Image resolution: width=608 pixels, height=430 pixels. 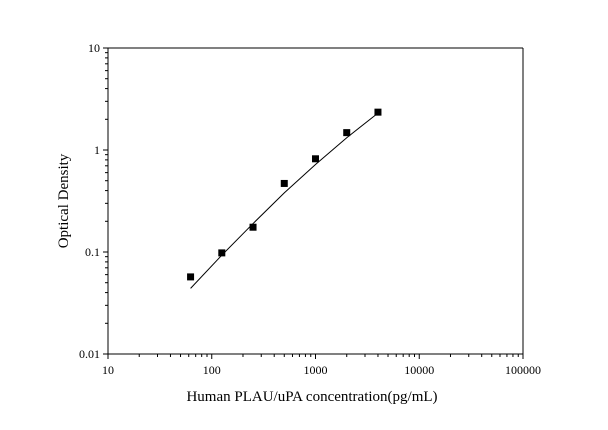 What do you see at coordinates (311, 397) in the screenshot?
I see `x-axis-label: Human PLAU/uPA concentration(pg/mL)` at bounding box center [311, 397].